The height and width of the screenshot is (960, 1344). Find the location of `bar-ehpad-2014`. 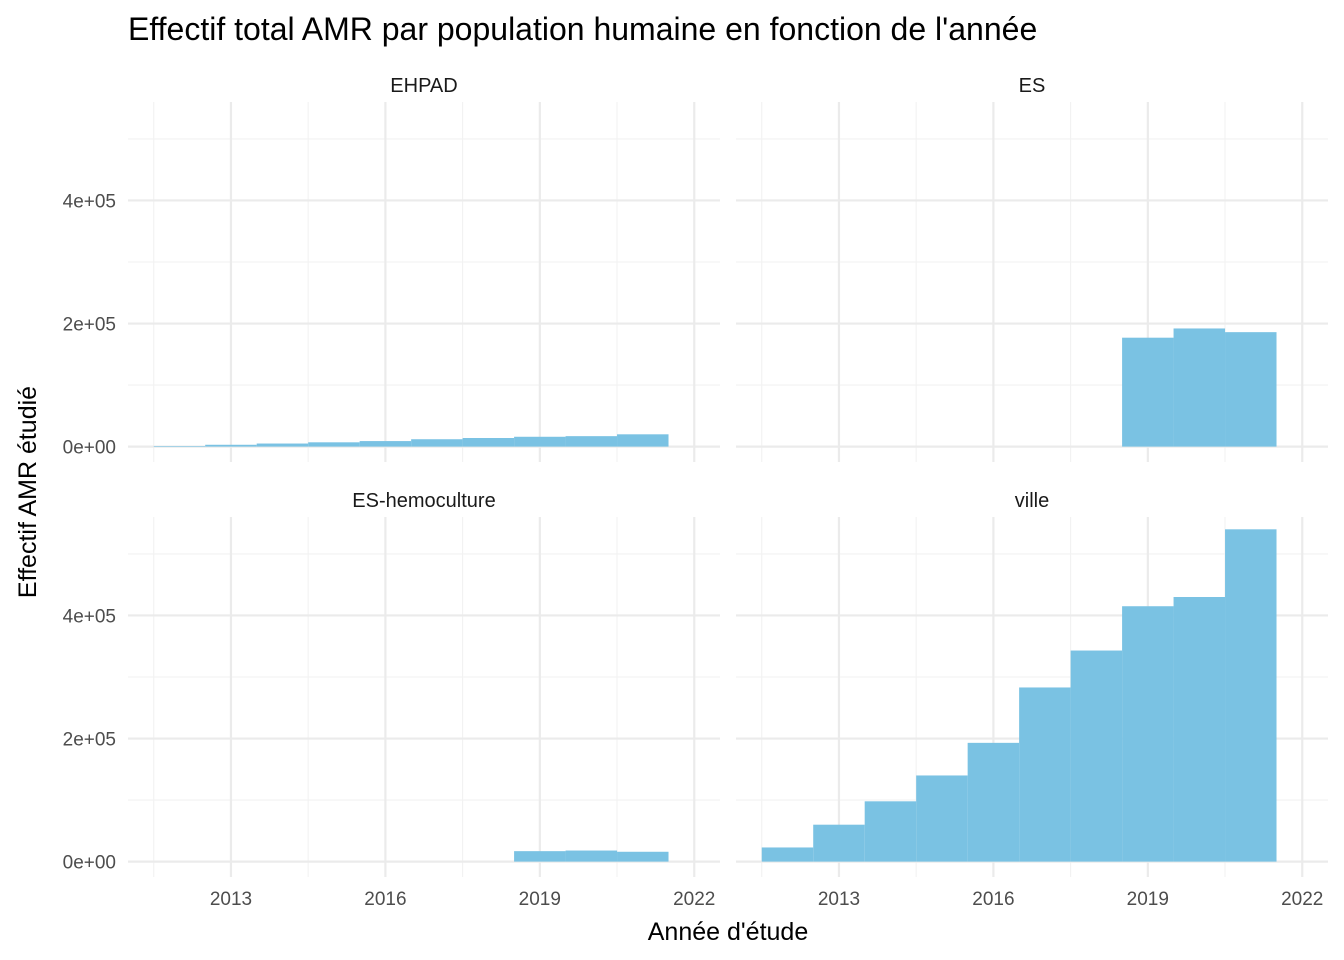

bar-ehpad-2014 is located at coordinates (282, 445).